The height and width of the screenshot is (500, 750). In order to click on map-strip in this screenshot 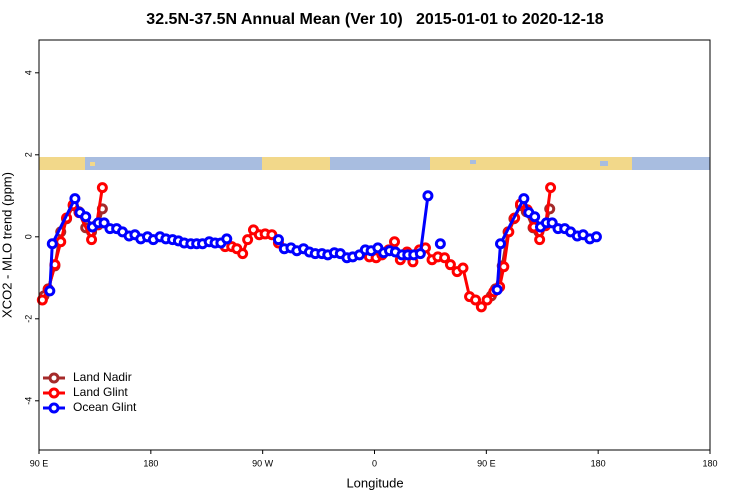, I will do `click(374, 163)`.